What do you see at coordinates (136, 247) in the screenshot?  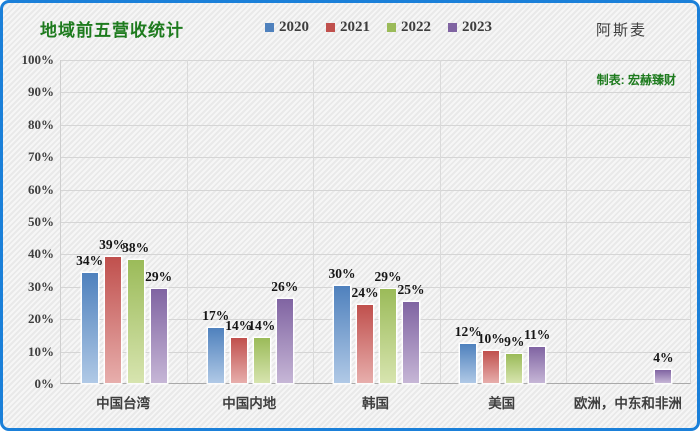 I see `bar-value-label: 38%` at bounding box center [136, 247].